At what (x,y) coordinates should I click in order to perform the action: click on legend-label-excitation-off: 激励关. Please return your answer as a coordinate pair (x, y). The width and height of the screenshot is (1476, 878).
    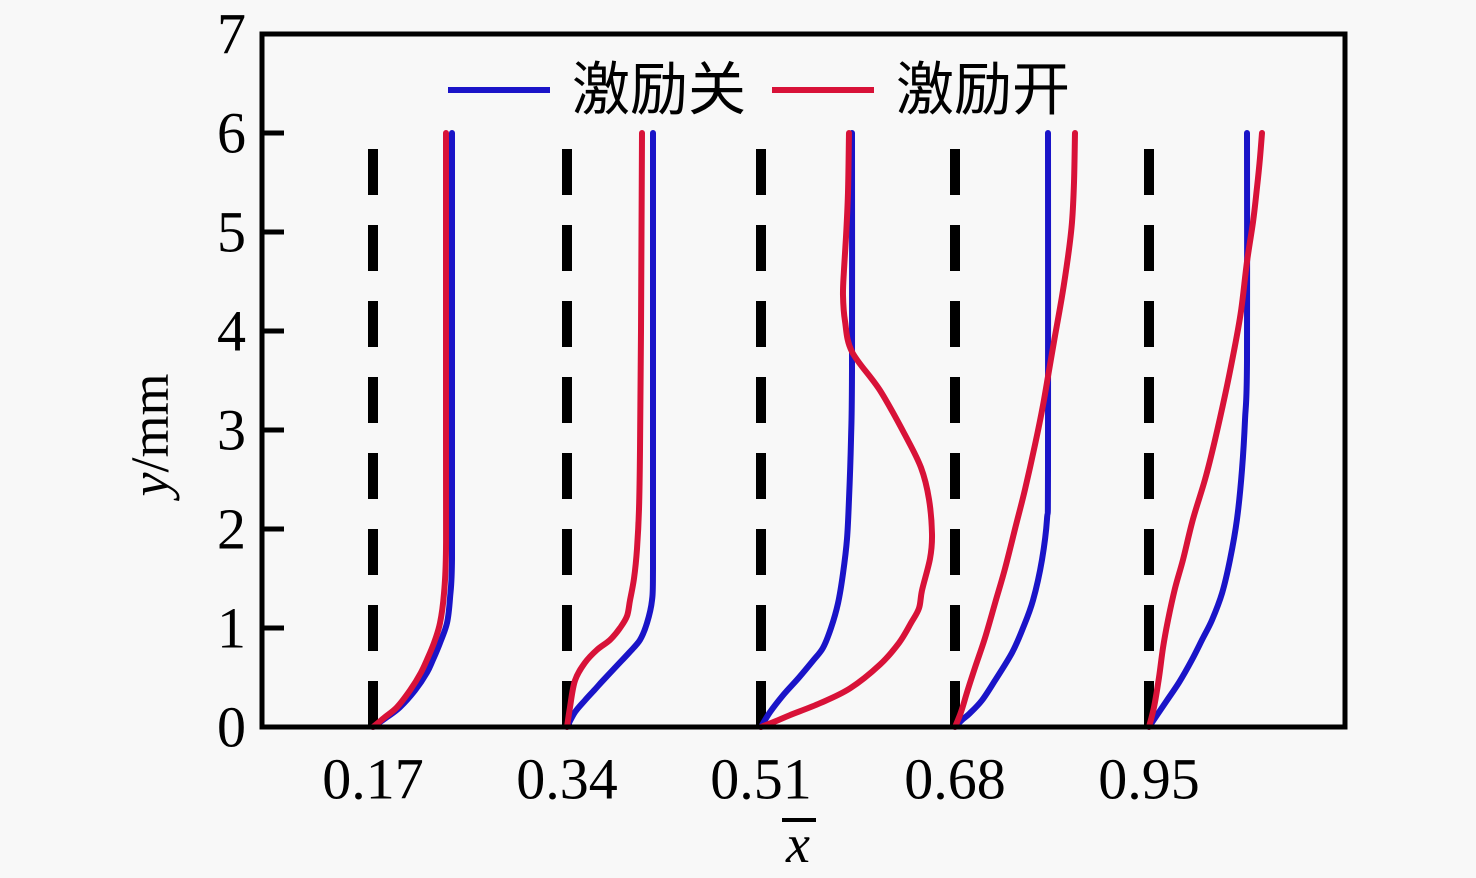
    Looking at the image, I should click on (659, 90).